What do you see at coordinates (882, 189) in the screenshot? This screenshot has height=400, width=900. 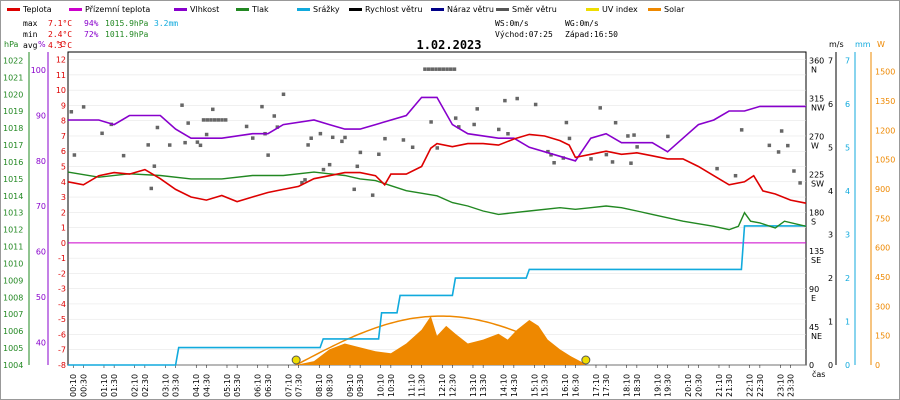 I see `solar-tick: 900` at bounding box center [882, 189].